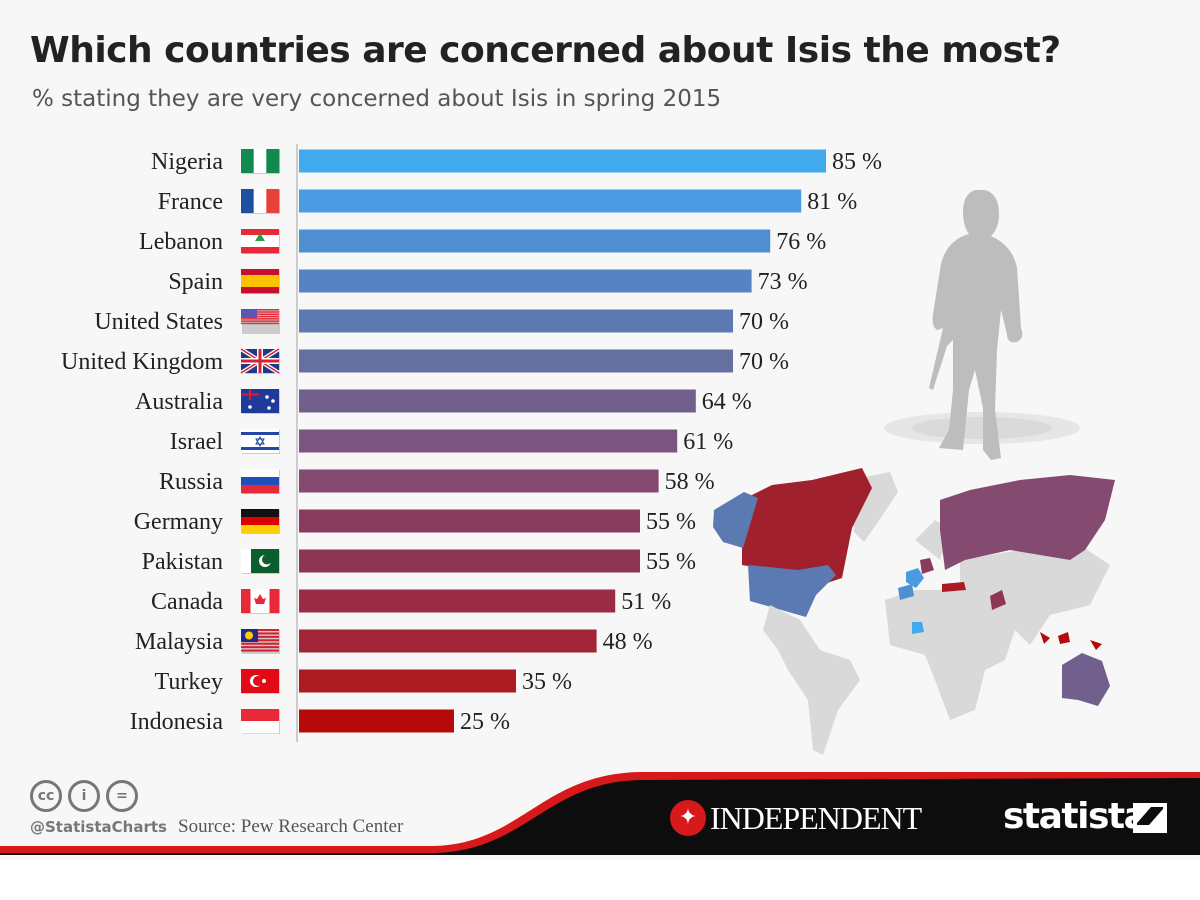 The image size is (1200, 900). What do you see at coordinates (98, 827) in the screenshot?
I see `twitter-handle: @StatistaCharts` at bounding box center [98, 827].